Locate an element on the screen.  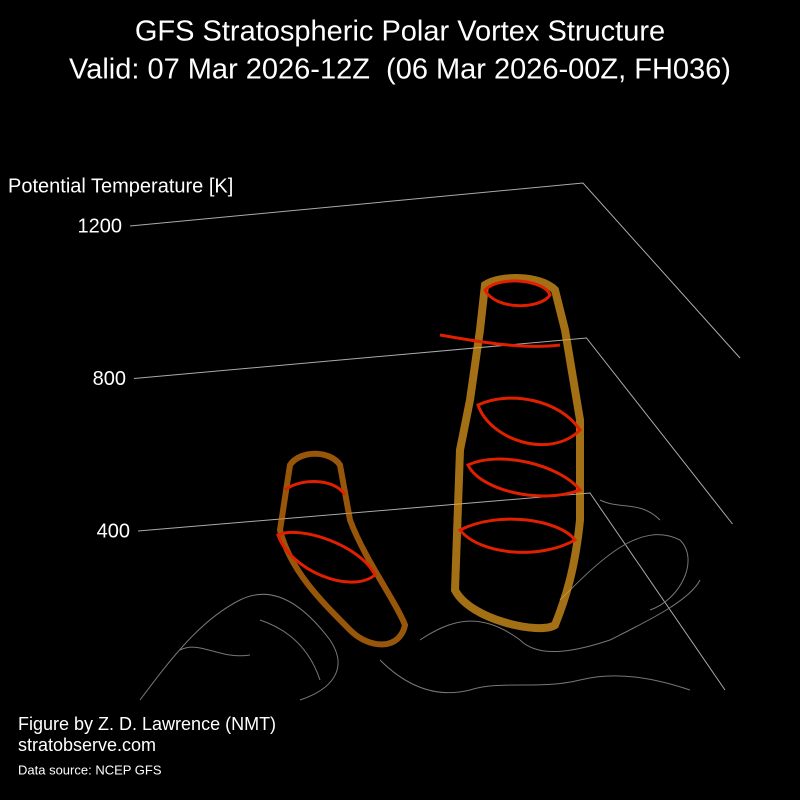
data-source: Data source: NCEP GFS is located at coordinates (90, 769).